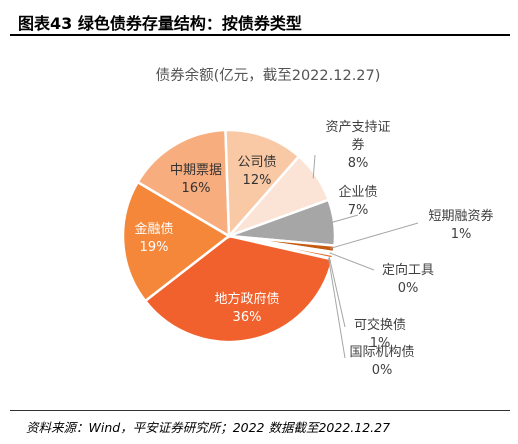 Image resolution: width=518 pixels, height=444 pixels. What do you see at coordinates (256, 171) in the screenshot?
I see `slice-label-9: 公司债 12%` at bounding box center [256, 171].